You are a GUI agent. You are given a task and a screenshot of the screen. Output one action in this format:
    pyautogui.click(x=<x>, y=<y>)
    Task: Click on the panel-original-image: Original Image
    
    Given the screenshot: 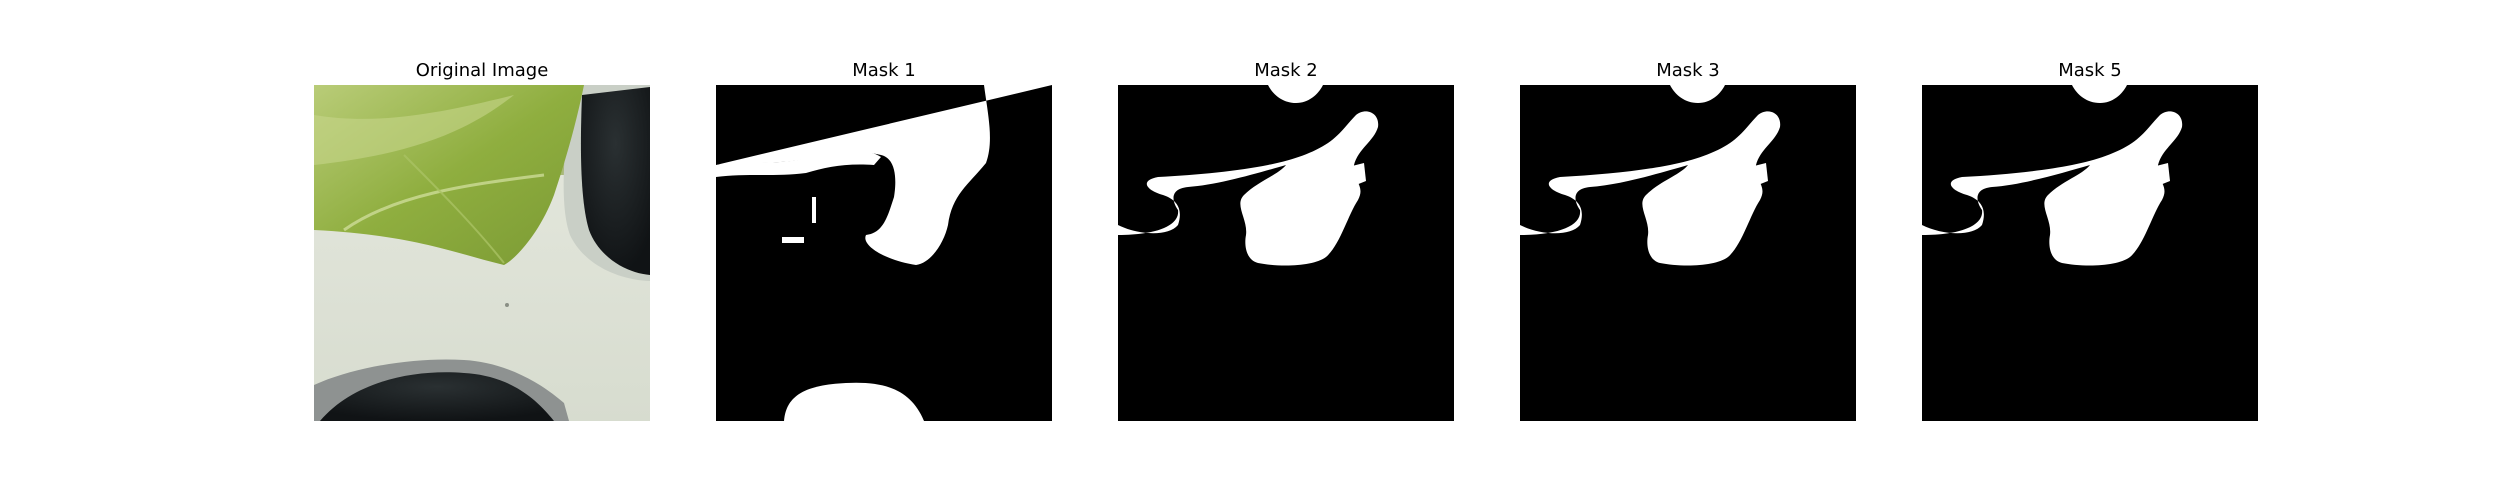 What is the action you would take?
    pyautogui.click(x=482, y=250)
    